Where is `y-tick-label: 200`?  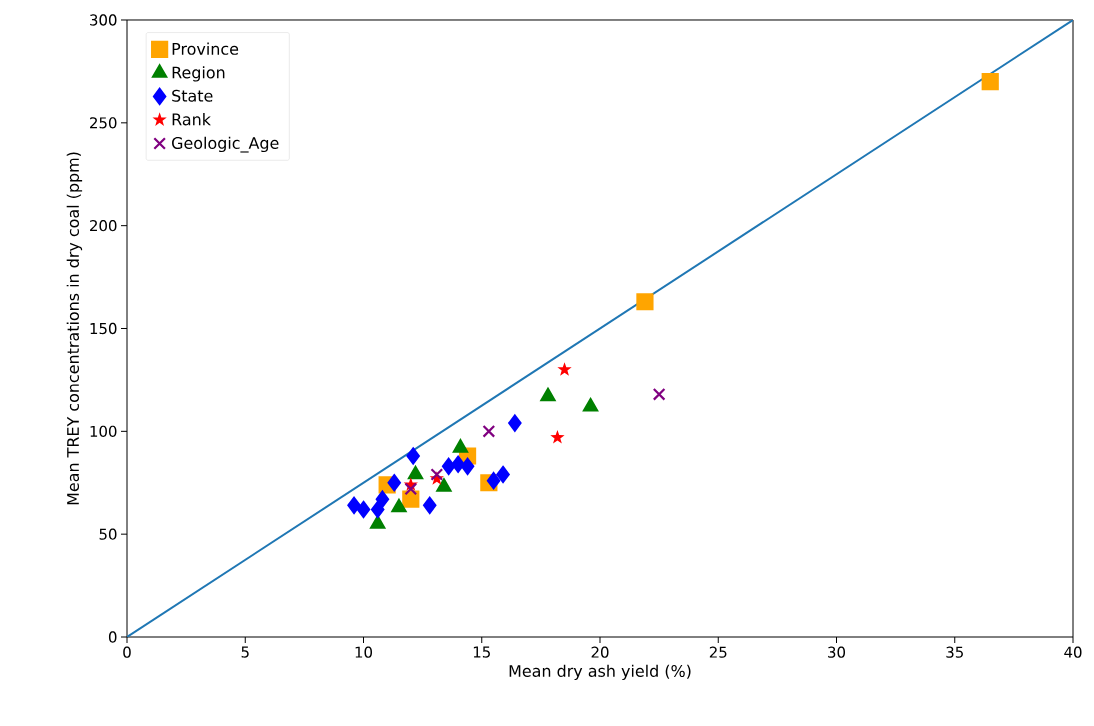 y-tick-label: 200 is located at coordinates (103, 226).